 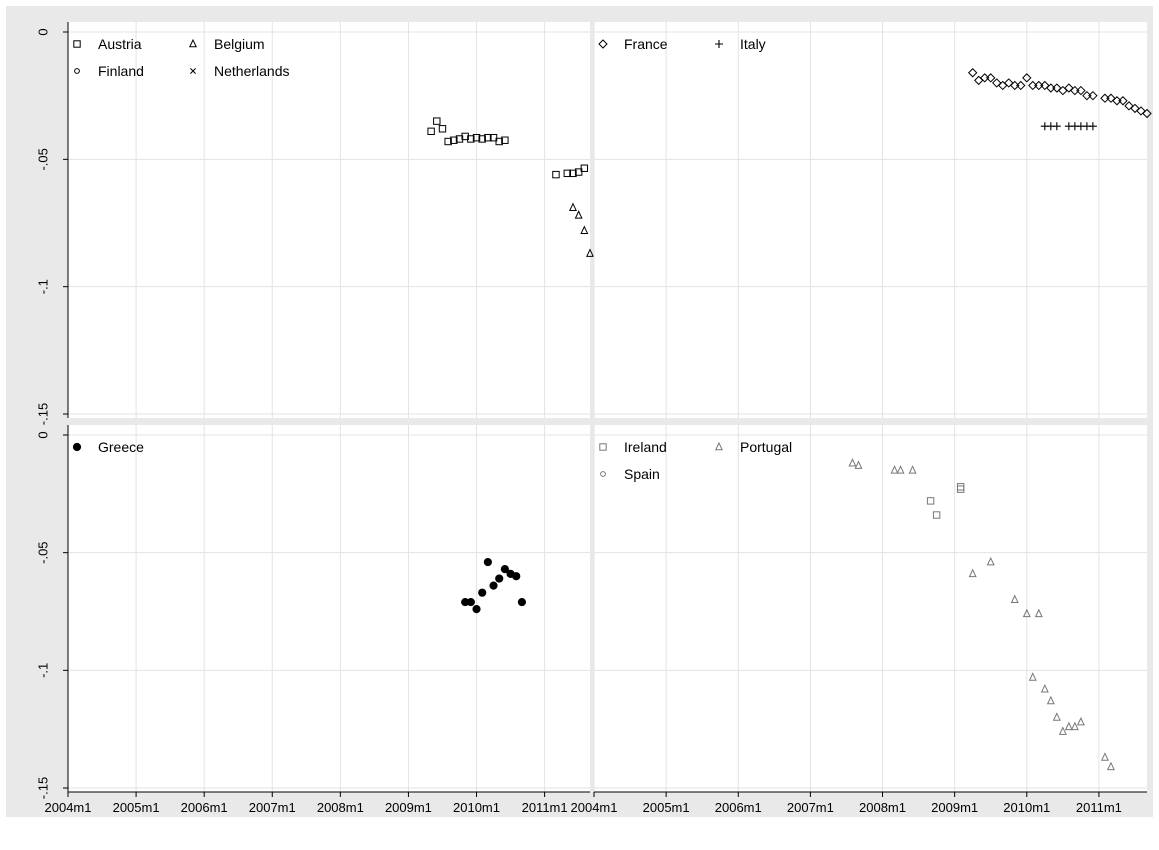 I want to click on legend-label-spain: Spain, so click(x=642, y=474).